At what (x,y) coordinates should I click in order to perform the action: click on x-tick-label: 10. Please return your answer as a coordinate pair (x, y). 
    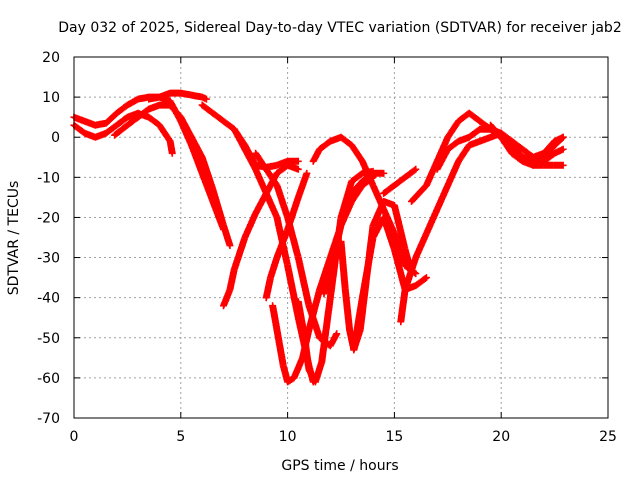
    Looking at the image, I should click on (288, 437).